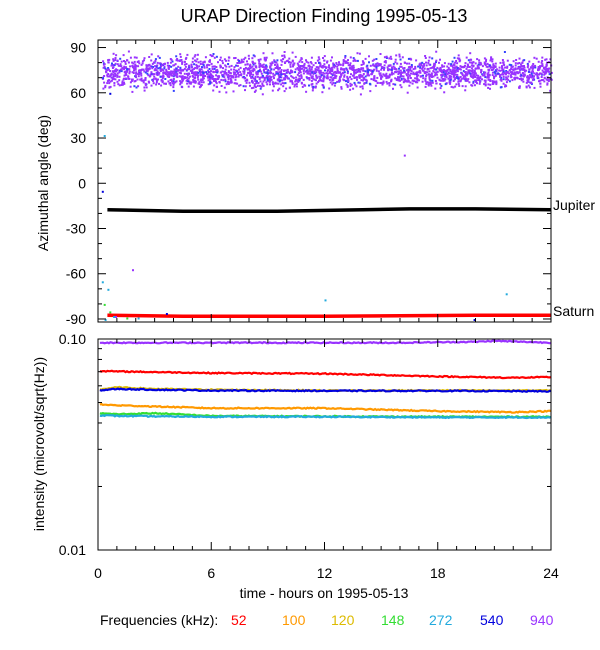 The width and height of the screenshot is (600, 650). Describe the element at coordinates (441, 620) in the screenshot. I see `legend-item-272: 272` at that location.